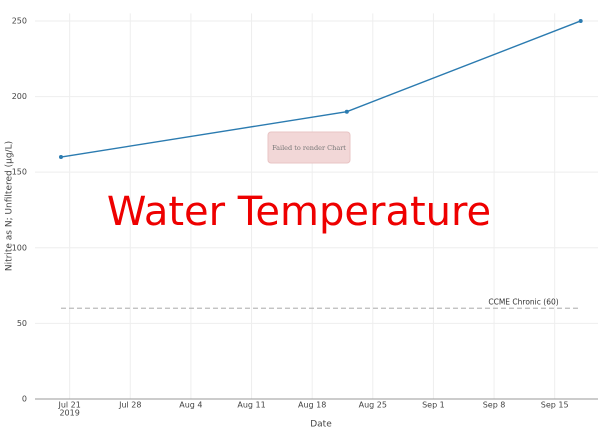 Image resolution: width=600 pixels, height=436 pixels. What do you see at coordinates (24, 399) in the screenshot?
I see `y-tick-label: 0` at bounding box center [24, 399].